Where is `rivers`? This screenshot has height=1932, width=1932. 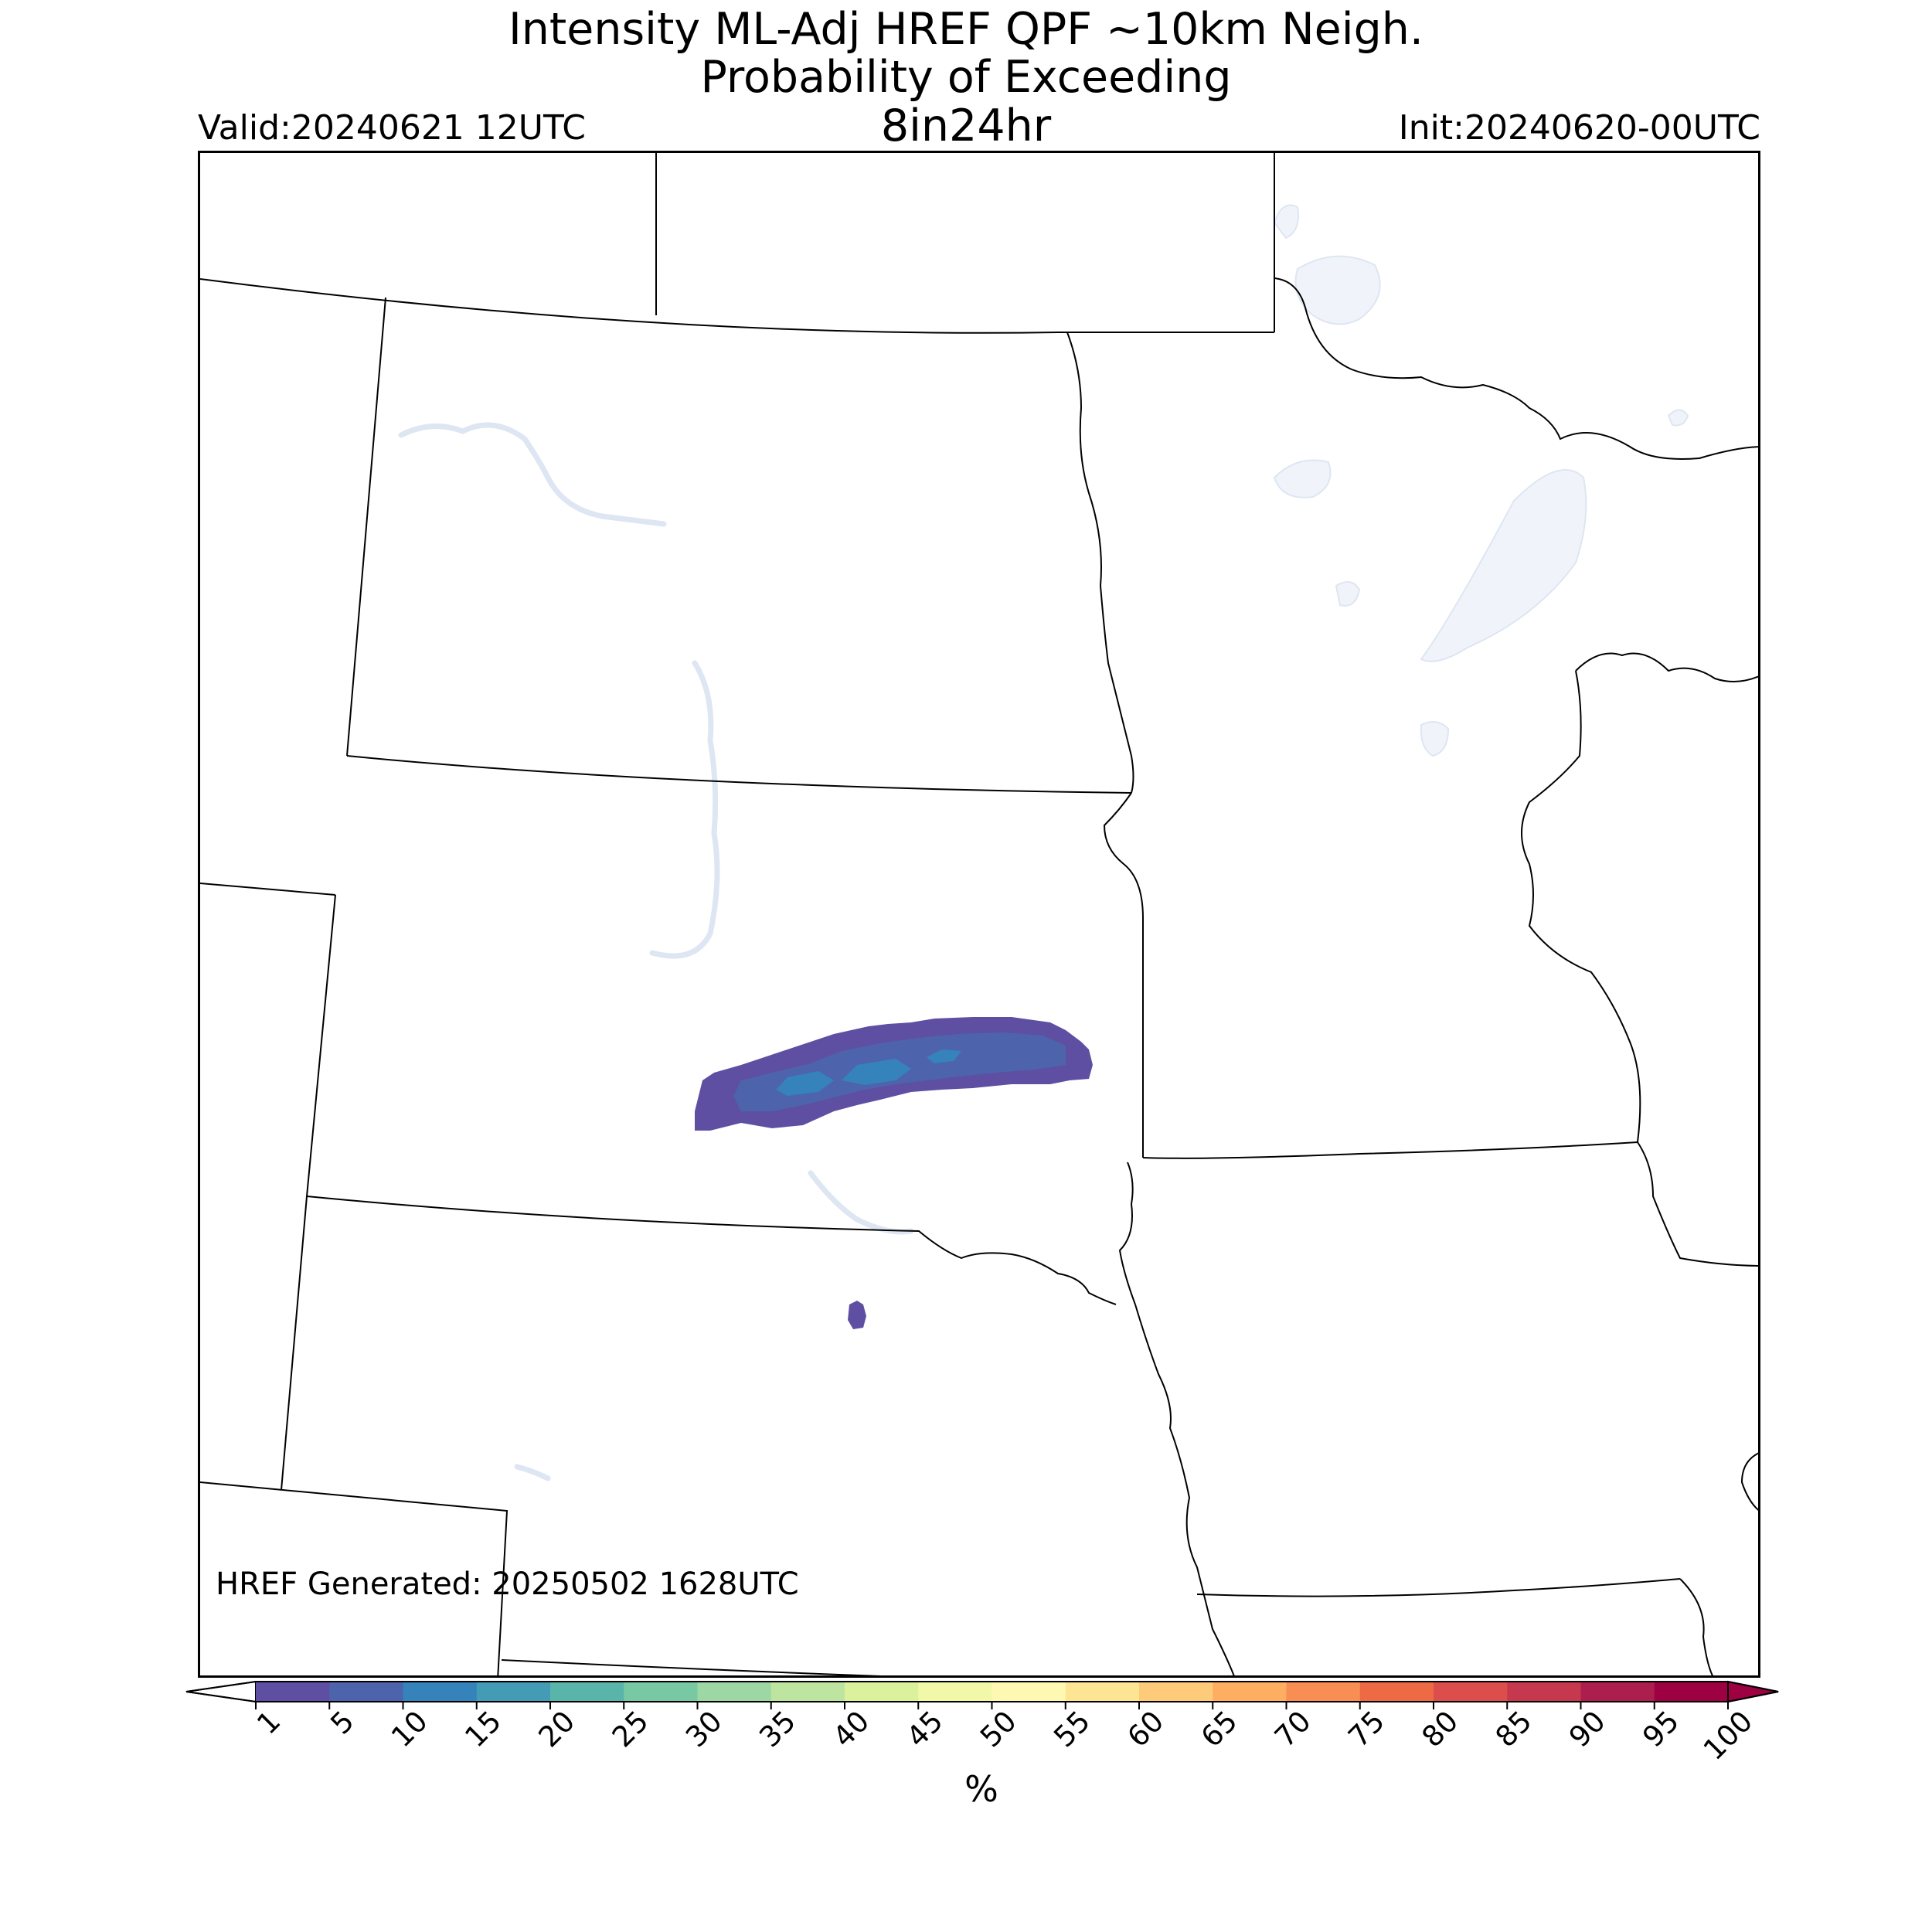
rivers is located at coordinates (656, 951).